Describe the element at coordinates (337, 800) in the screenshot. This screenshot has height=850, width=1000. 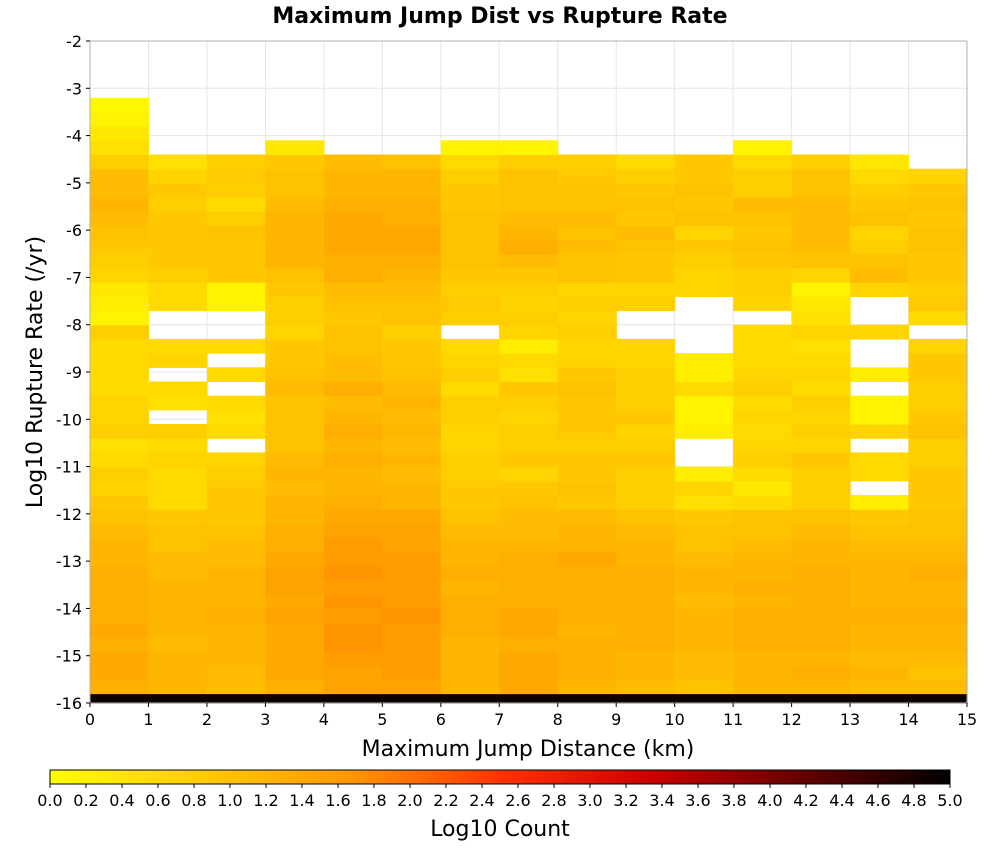
I see `colorbar-tick-label: 1.6` at that location.